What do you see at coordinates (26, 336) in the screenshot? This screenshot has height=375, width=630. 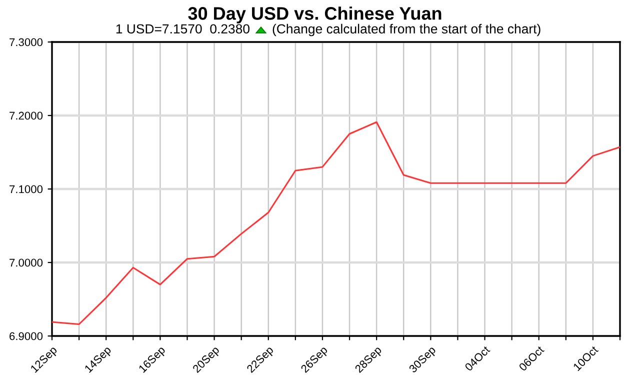 I see `y-tick-label: 6.9000` at bounding box center [26, 336].